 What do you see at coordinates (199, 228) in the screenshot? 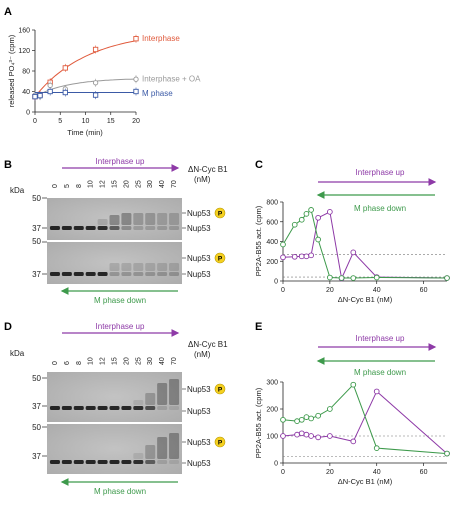
I see `gel-b-unphospho-label: Nup53` at bounding box center [199, 228].